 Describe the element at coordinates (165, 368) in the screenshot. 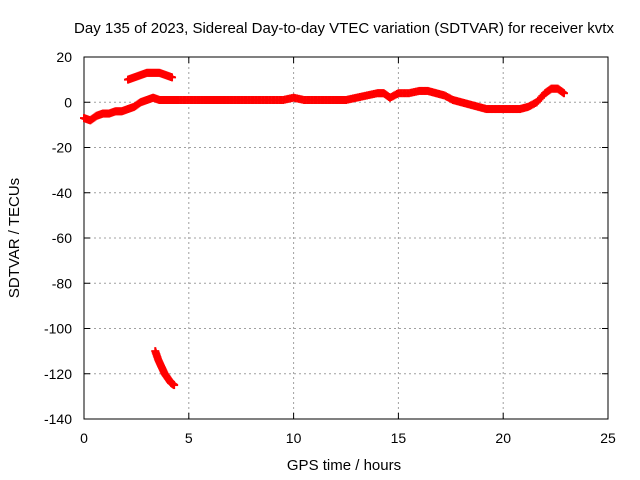

I see `series-low-outlier` at that location.